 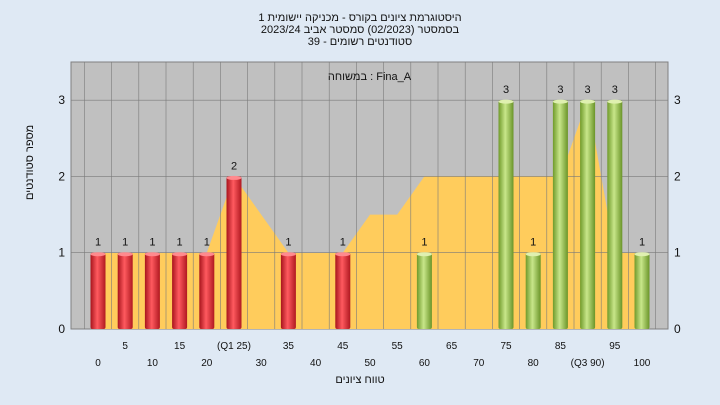 I want to click on bar-value-label: 2, so click(x=234, y=166).